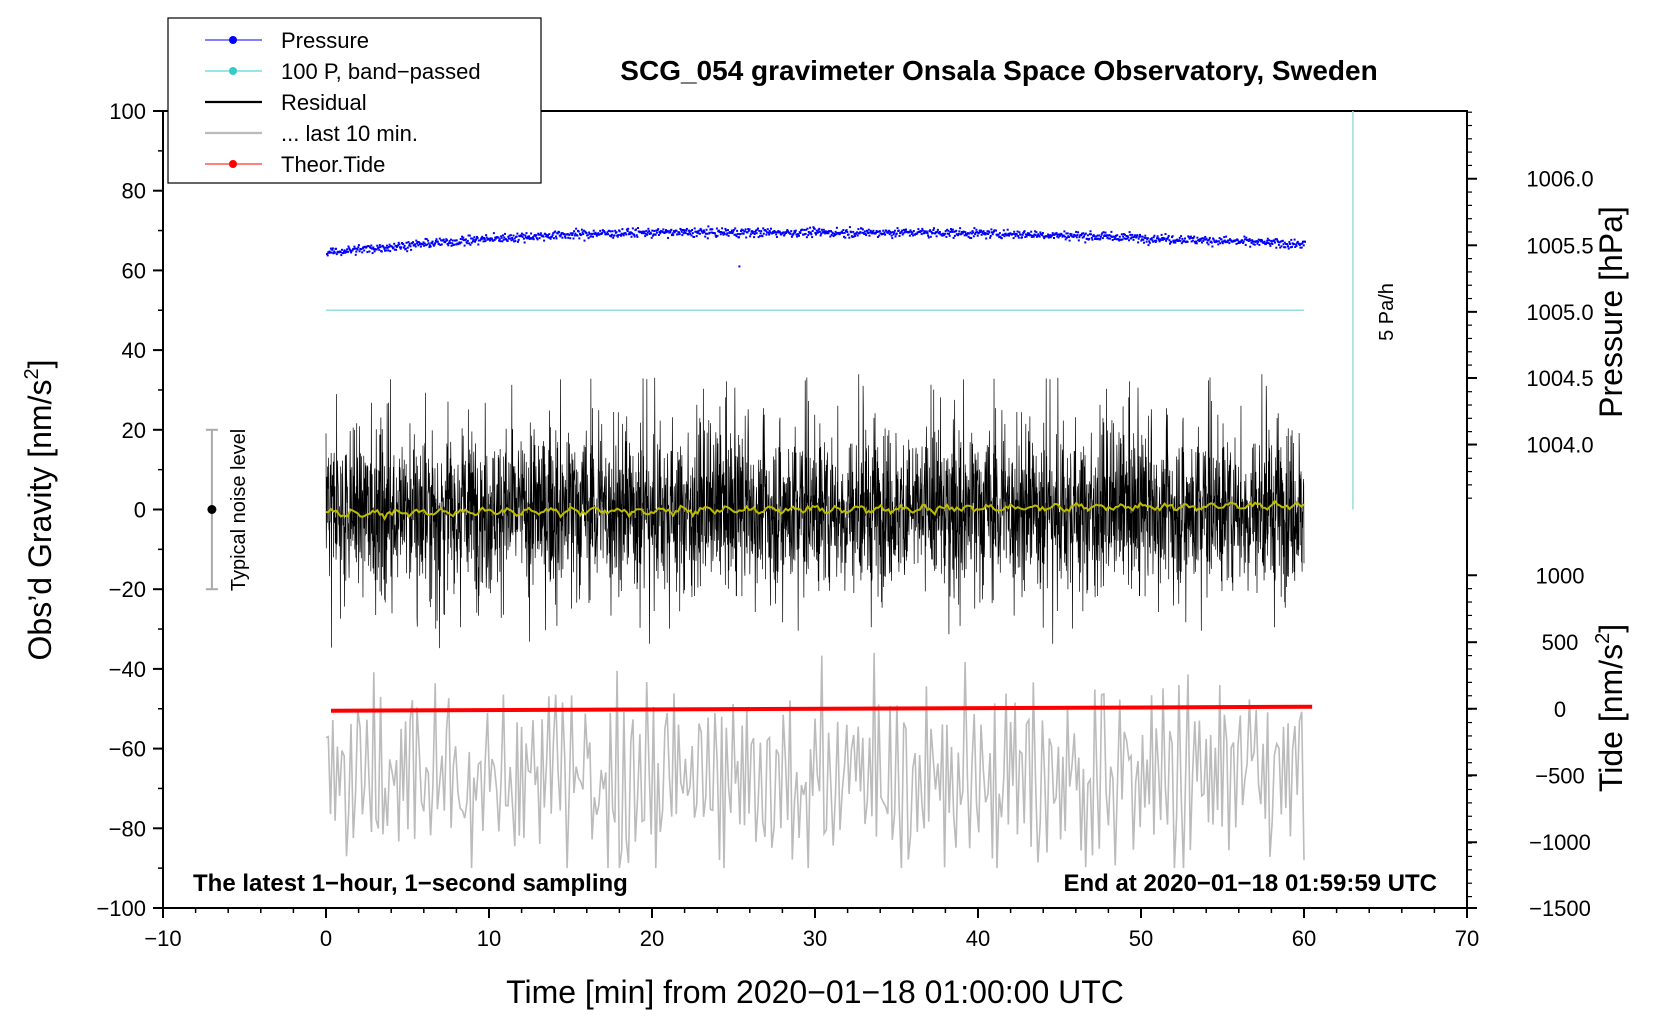  I want to click on y-tick-label: −60, so click(127, 749).